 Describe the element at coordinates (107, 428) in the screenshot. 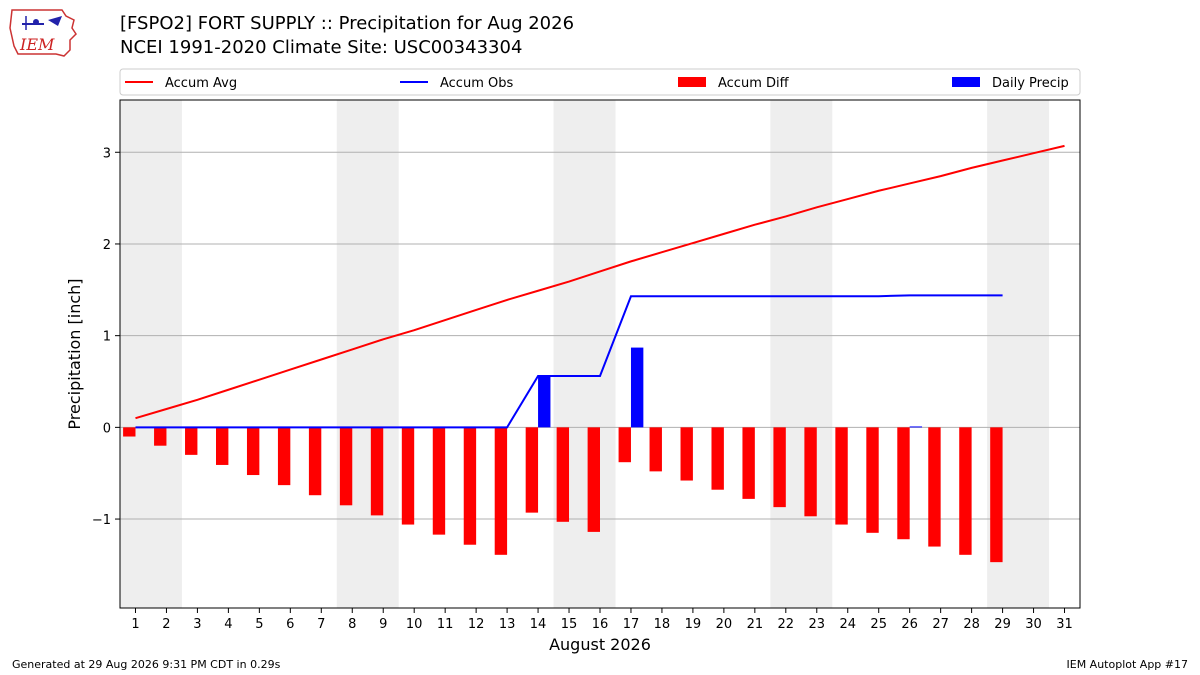

I see `y-tick-label: 0` at that location.